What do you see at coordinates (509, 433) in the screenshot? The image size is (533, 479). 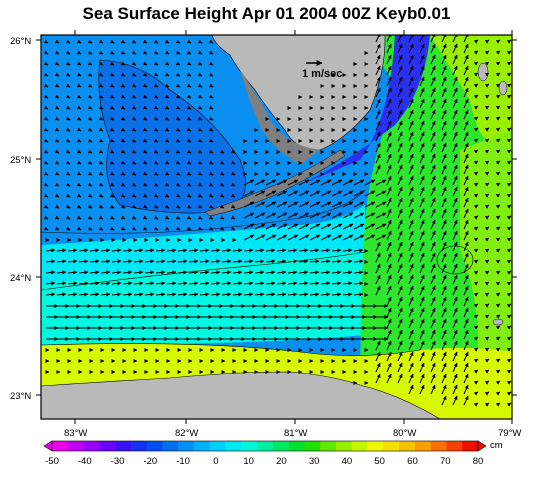 I see `lon-label-79w: 79°W` at bounding box center [509, 433].